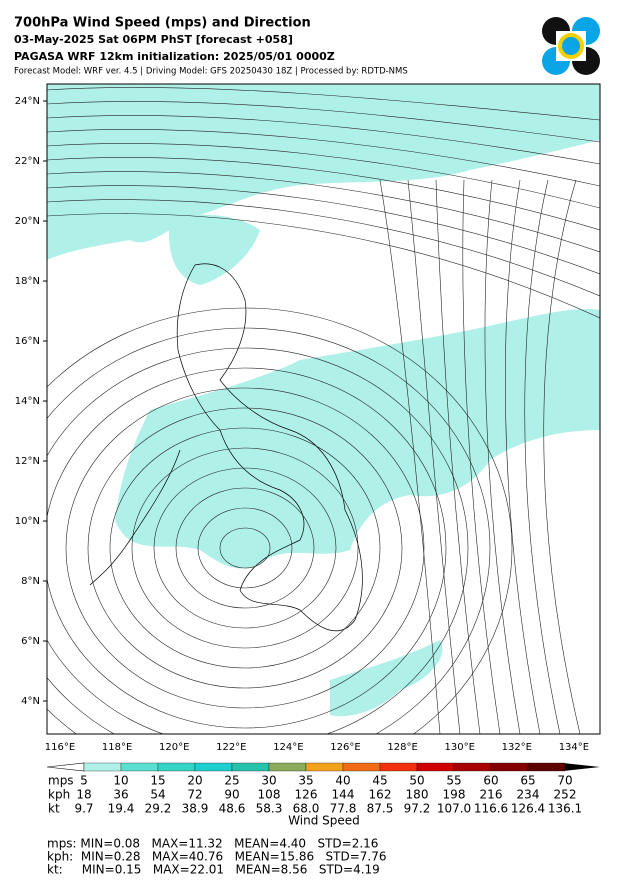  Describe the element at coordinates (194, 781) in the screenshot. I see `colorbar-tick-label: 20` at that location.